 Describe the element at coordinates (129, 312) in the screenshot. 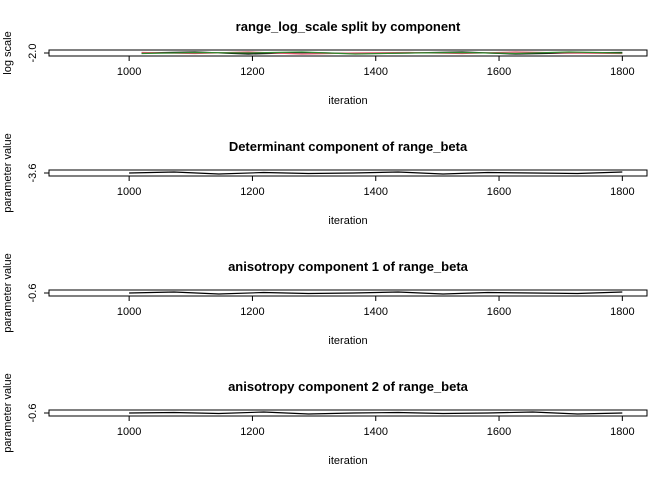

I see `panel-3-x-tick-label: 1000` at that location.